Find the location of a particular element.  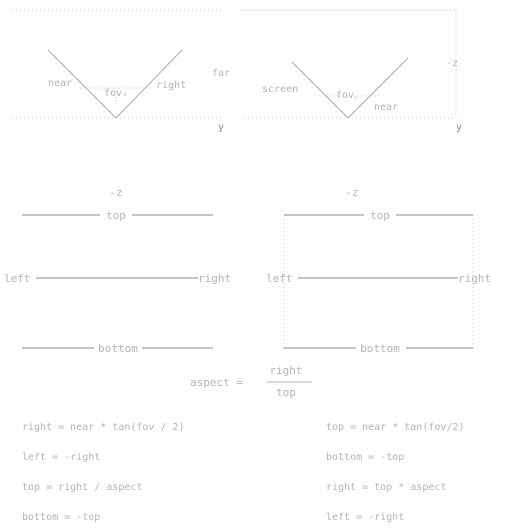

axis-y-label-left: y is located at coordinates (221, 127).